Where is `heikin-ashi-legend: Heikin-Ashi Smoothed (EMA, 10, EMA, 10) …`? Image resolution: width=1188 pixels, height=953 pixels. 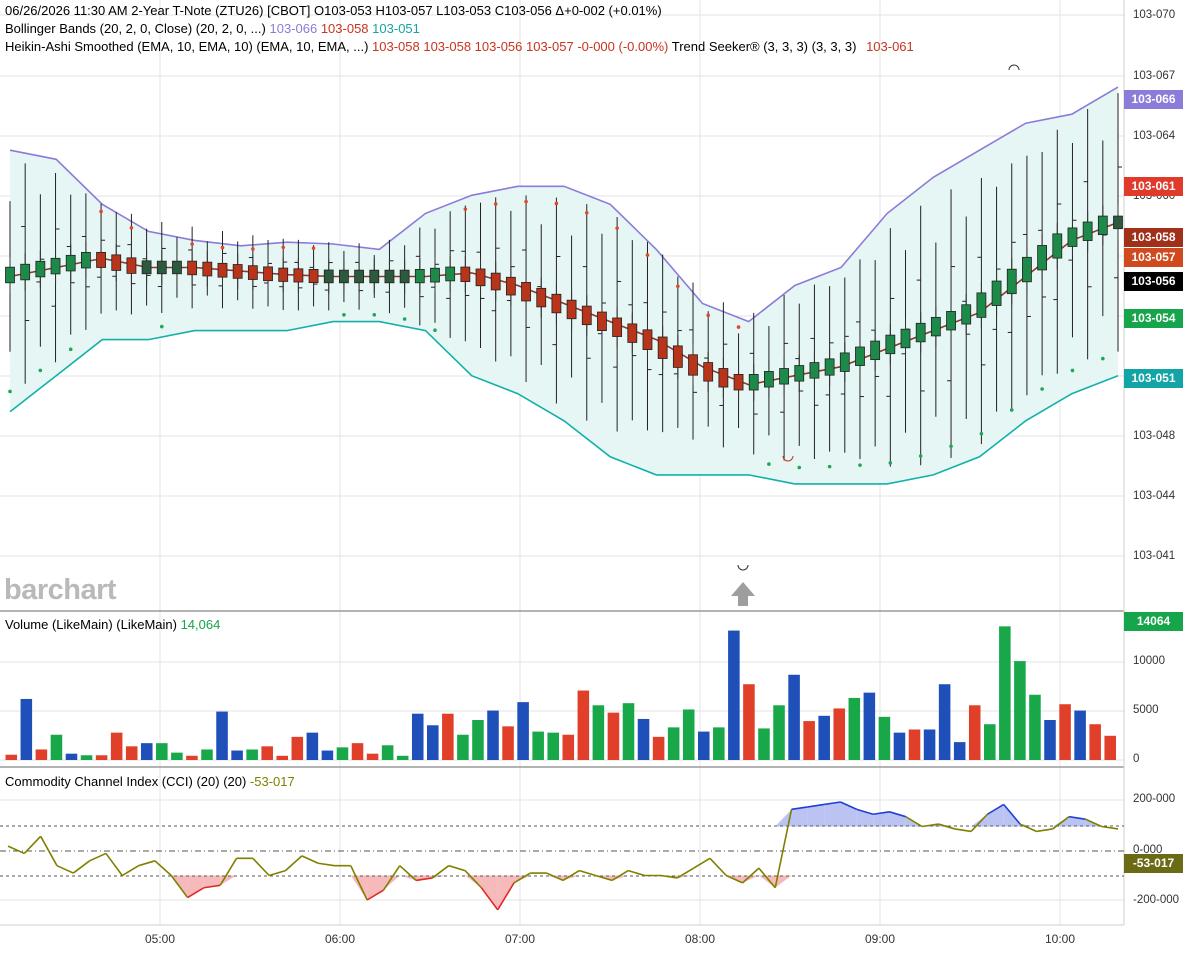
heikin-ashi-legend: Heikin-Ashi Smoothed (EMA, 10, EMA, 10) … is located at coordinates (459, 46).